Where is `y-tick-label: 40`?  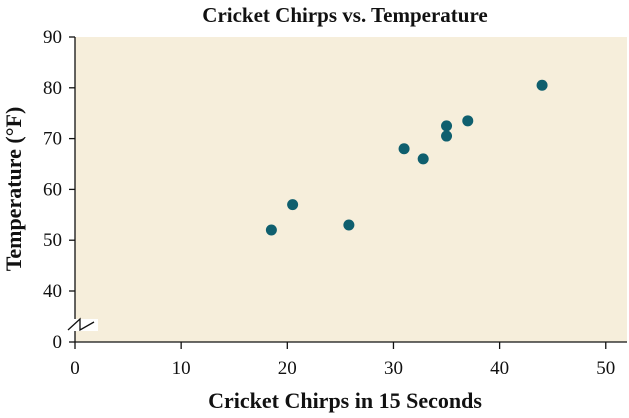 y-tick-label: 40 is located at coordinates (52, 291).